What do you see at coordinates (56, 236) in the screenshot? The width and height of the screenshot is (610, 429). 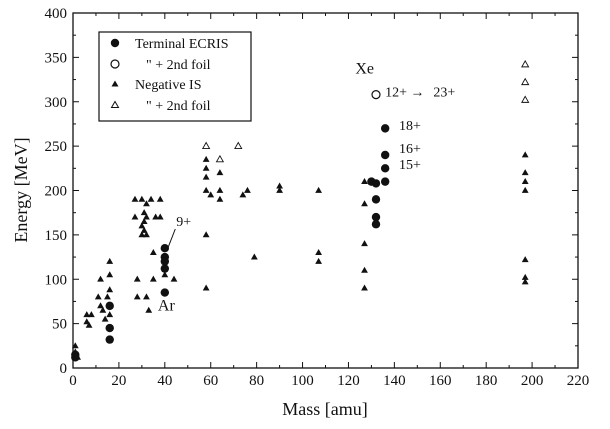 I see `y-tick-label: 150` at bounding box center [56, 236].